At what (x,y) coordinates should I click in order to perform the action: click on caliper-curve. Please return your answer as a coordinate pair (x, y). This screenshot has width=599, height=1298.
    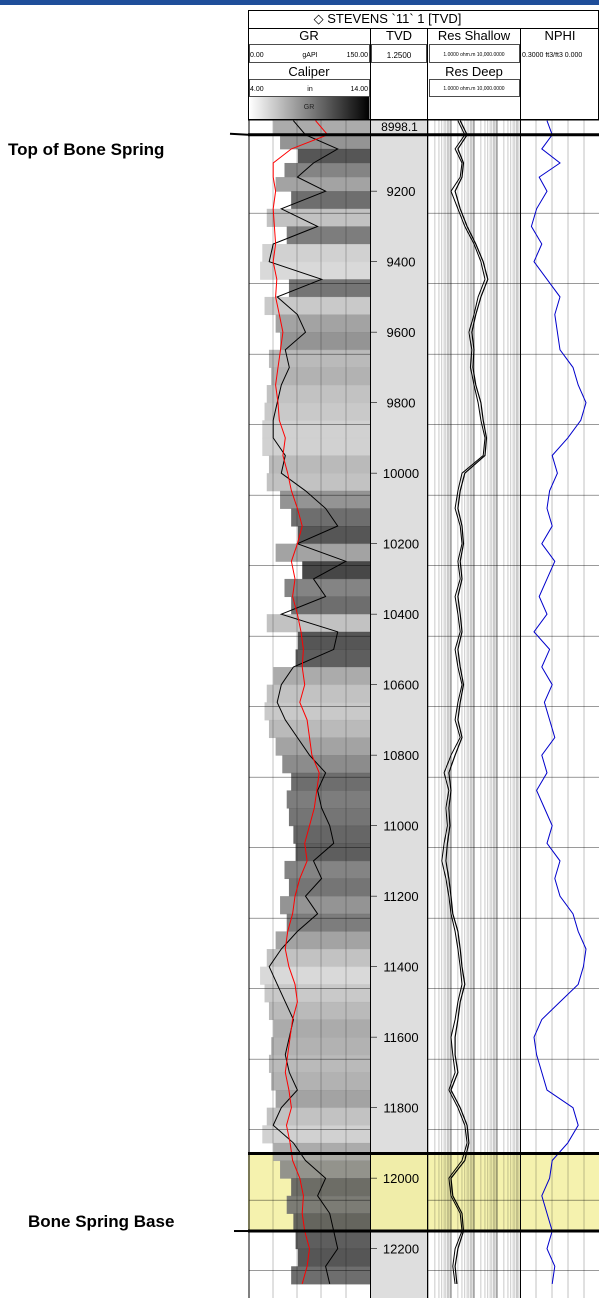
    Looking at the image, I should click on (300, 702).